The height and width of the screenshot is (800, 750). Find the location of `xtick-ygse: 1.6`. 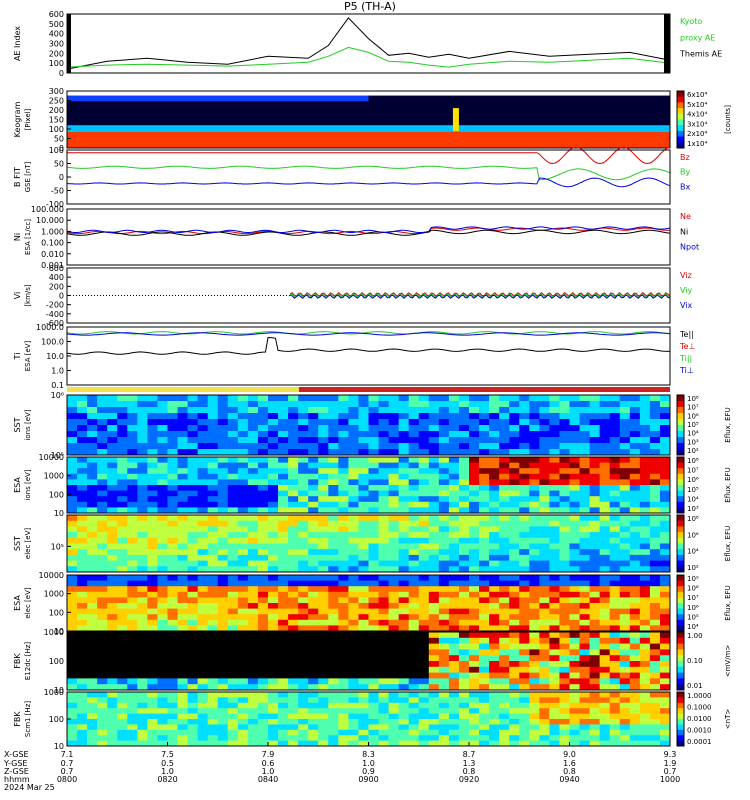

xtick-ygse: 1.6 is located at coordinates (569, 763).